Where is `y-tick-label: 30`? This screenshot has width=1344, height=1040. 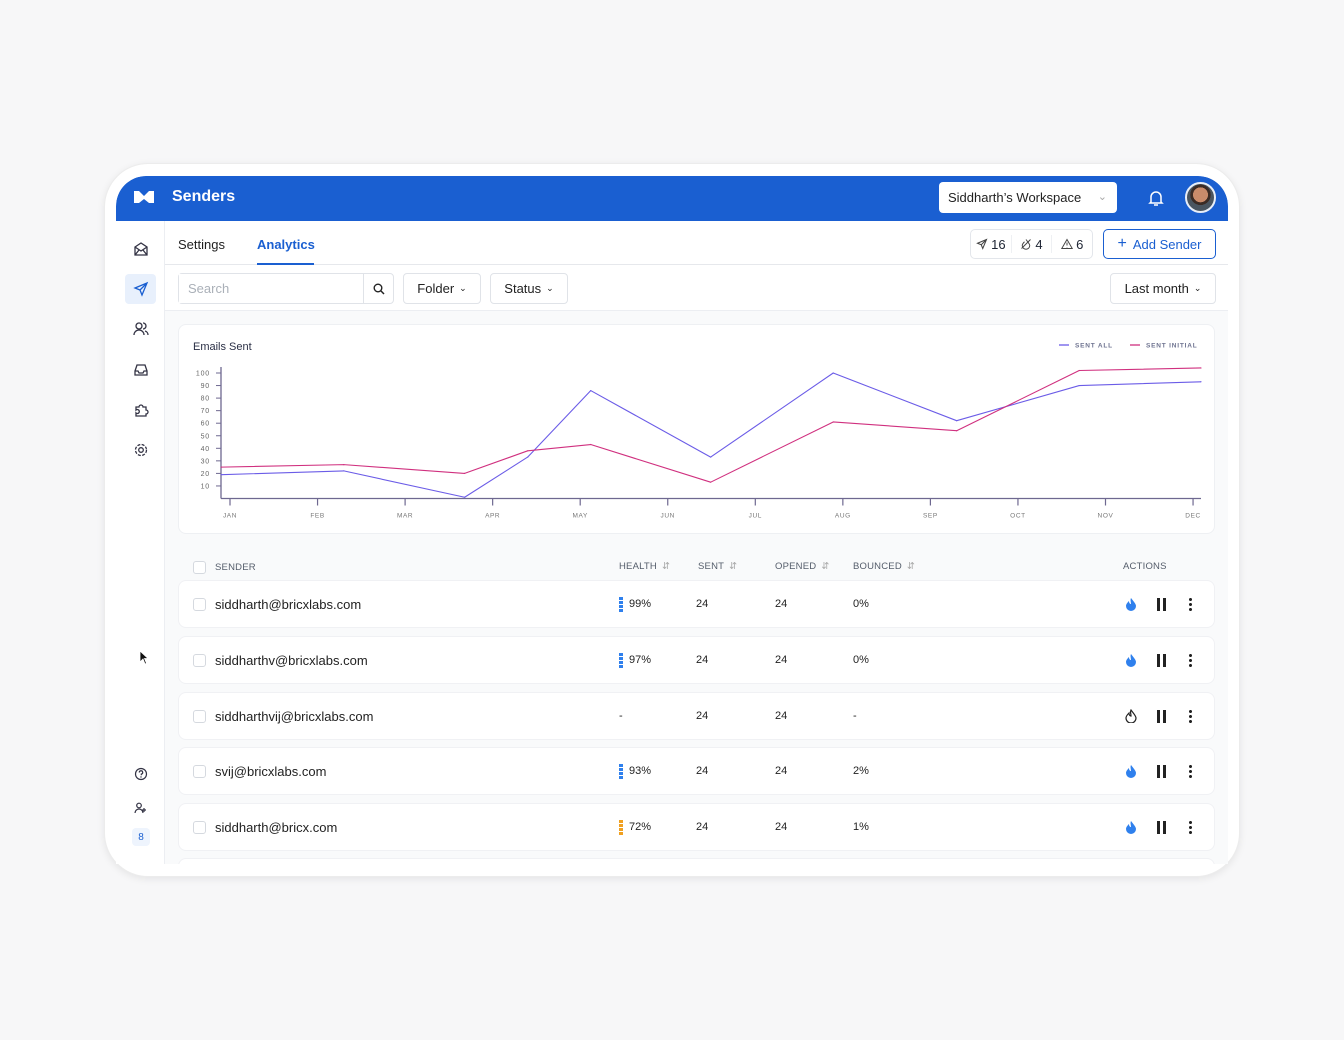
y-tick-label: 30 is located at coordinates (205, 461).